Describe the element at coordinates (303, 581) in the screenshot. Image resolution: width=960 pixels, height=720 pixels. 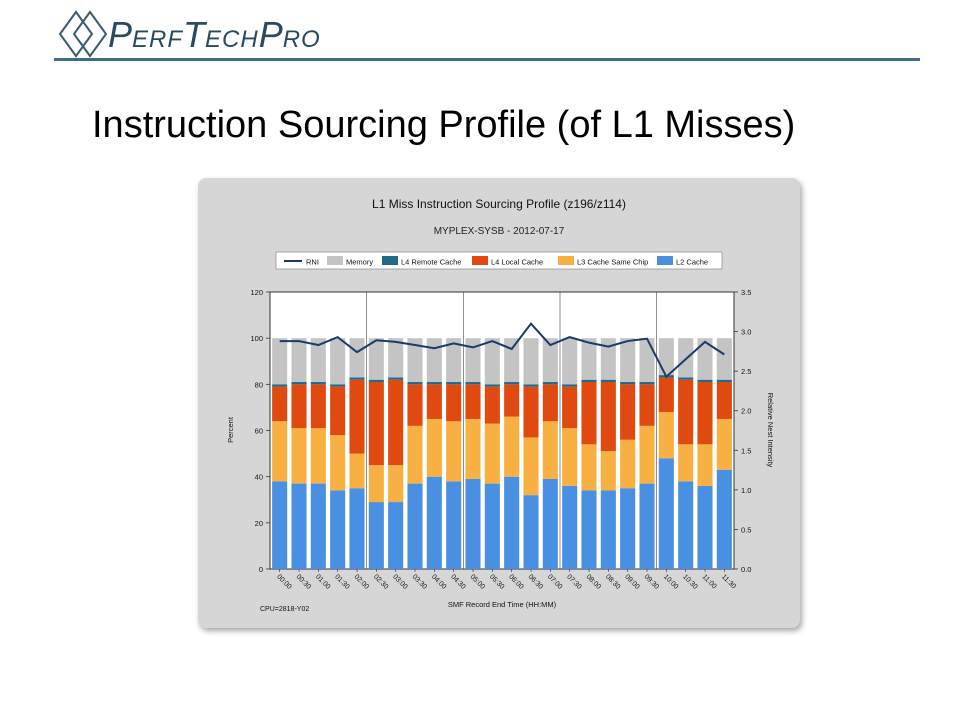
I see `x-tick-label: 00:30` at that location.